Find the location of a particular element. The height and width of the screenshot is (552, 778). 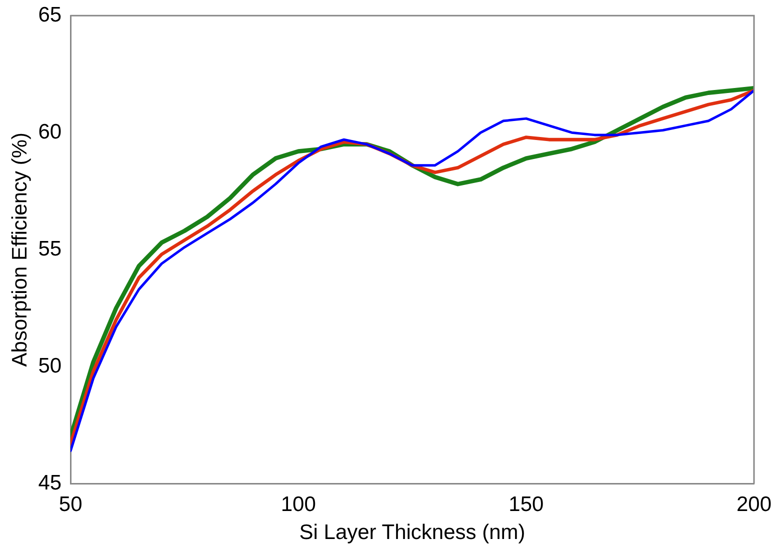

x-tick-label: 200 is located at coordinates (754, 504).